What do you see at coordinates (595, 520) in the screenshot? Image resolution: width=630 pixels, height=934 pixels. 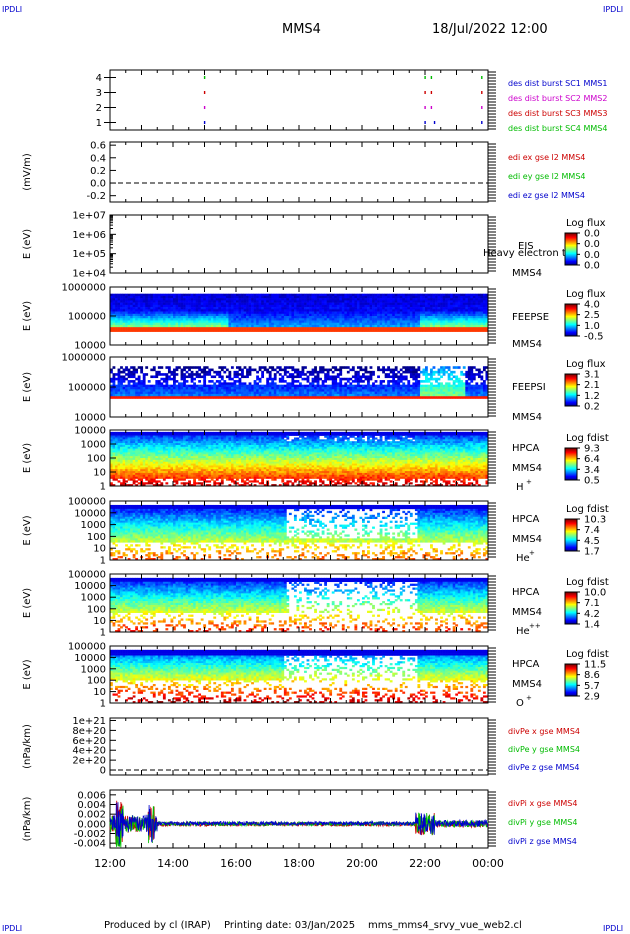 I see `colorbar-tick-label: 10.3` at bounding box center [595, 520].